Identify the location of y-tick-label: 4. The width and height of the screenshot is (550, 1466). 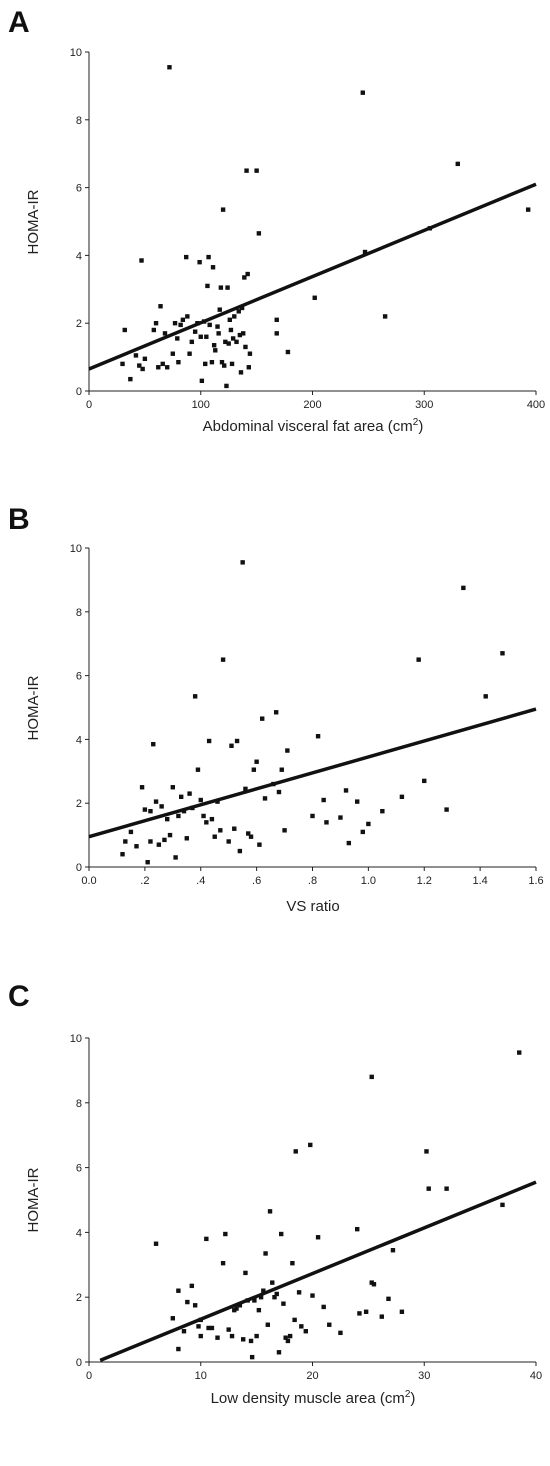
(79, 256).